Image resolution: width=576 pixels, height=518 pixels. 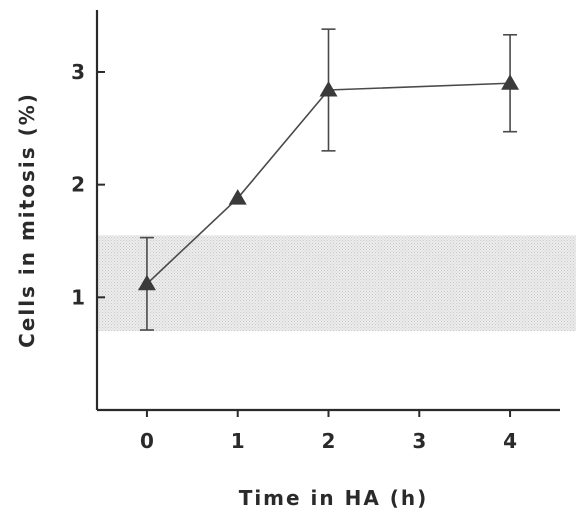 I want to click on y-tick-label-3: 3, so click(x=78, y=72).